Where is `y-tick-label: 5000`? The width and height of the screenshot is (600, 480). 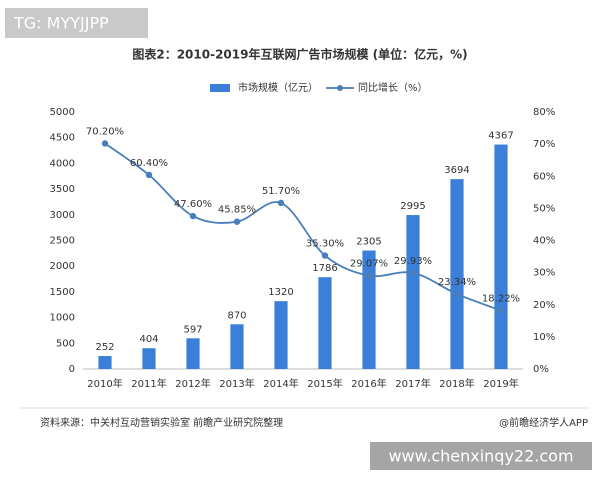
y-tick-label: 5000 is located at coordinates (62, 112).